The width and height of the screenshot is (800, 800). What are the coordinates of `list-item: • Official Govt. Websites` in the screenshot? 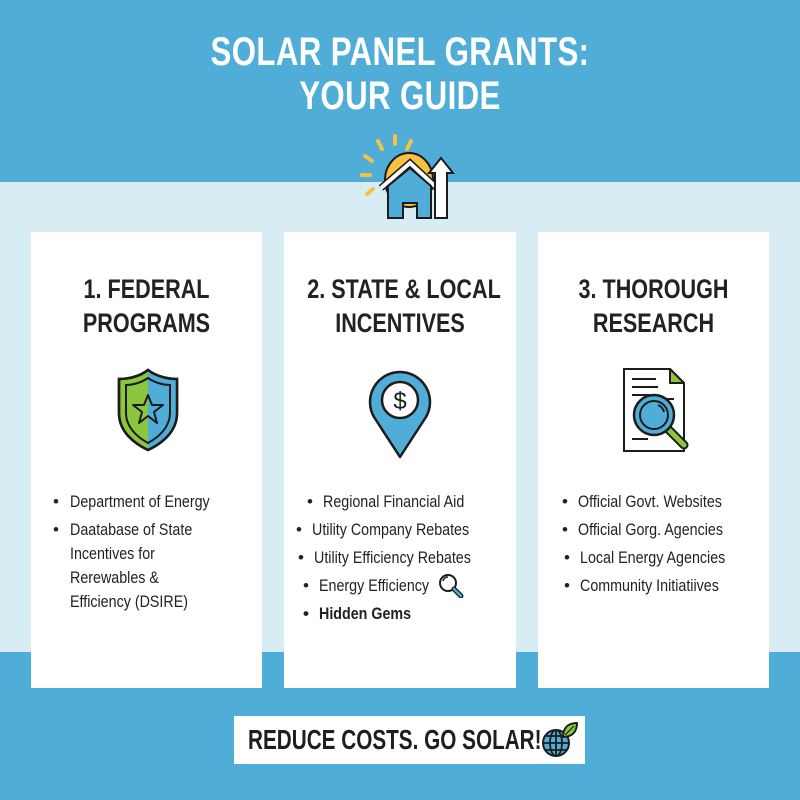 It's located at (653, 502).